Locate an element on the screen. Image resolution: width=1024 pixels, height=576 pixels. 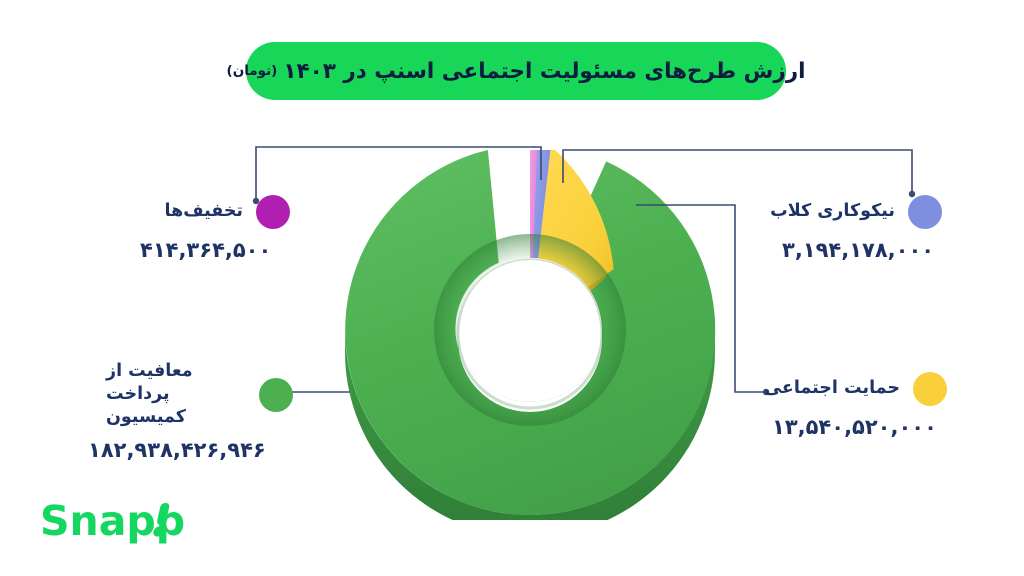
snapp-exclamation-icon is located at coordinates (161, 520).